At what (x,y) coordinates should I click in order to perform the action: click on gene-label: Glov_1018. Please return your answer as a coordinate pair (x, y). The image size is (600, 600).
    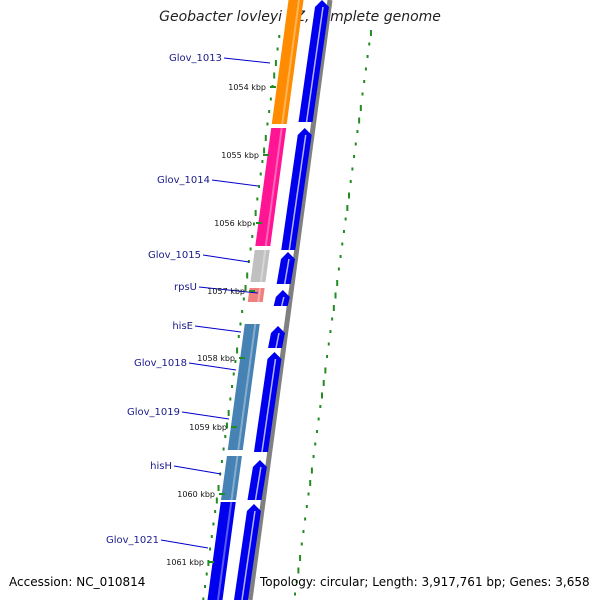
    Looking at the image, I should click on (160, 363).